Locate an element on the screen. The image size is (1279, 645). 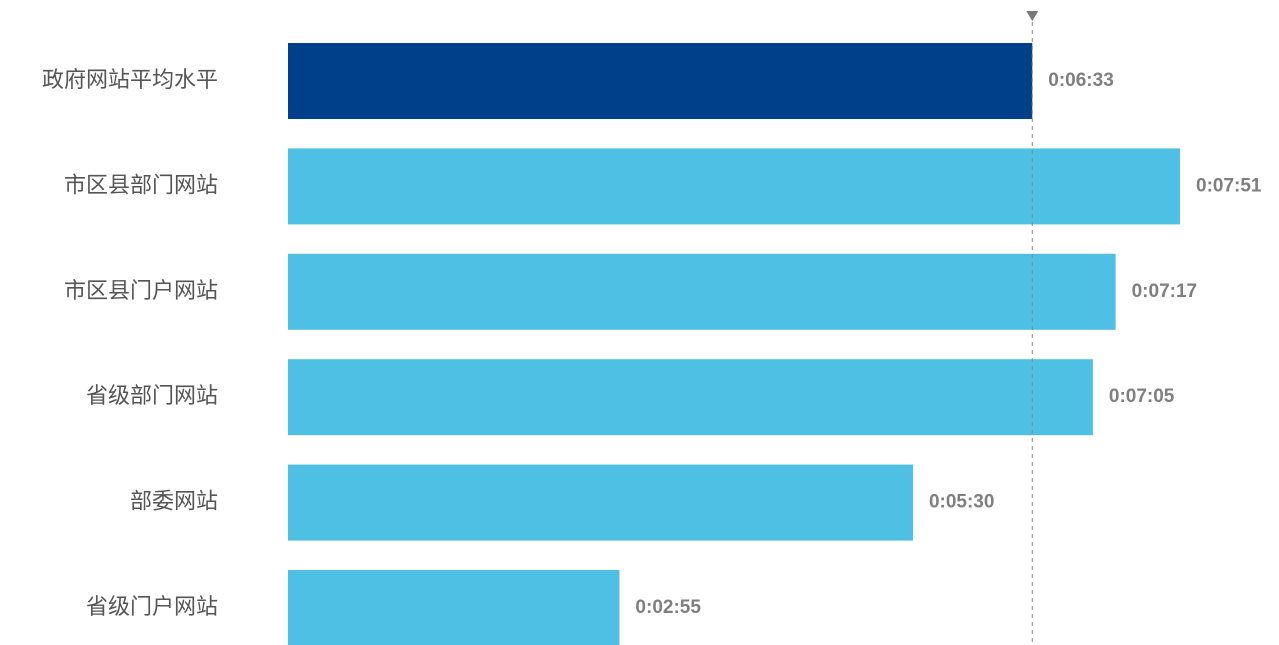
value-label: 0:06:33 is located at coordinates (1081, 80).